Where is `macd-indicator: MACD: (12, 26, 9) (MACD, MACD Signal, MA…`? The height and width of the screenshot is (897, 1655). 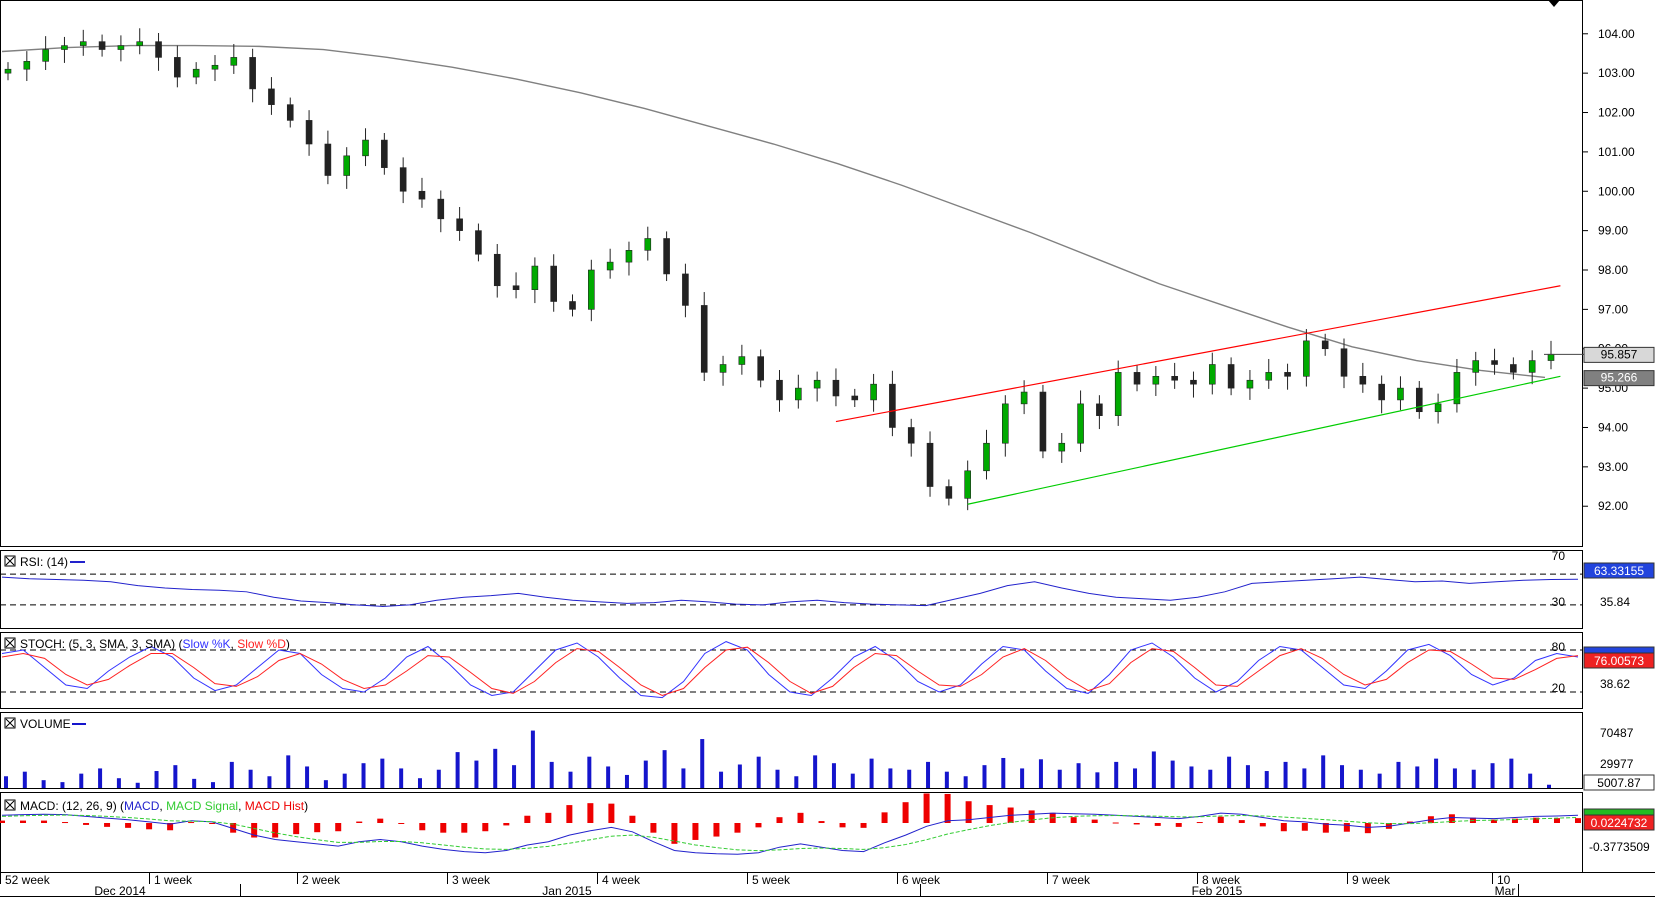 macd-indicator: MACD: (12, 26, 9) (MACD, MACD Signal, MA… is located at coordinates (827, 824).